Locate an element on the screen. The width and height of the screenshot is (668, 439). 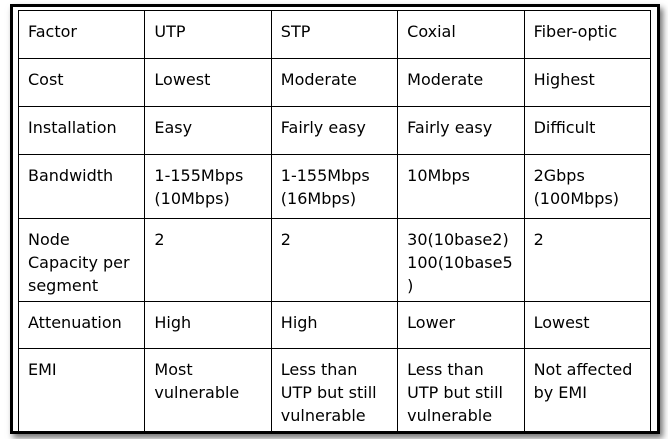
table-cell: 2Gbps (100Mbps) is located at coordinates (587, 186).